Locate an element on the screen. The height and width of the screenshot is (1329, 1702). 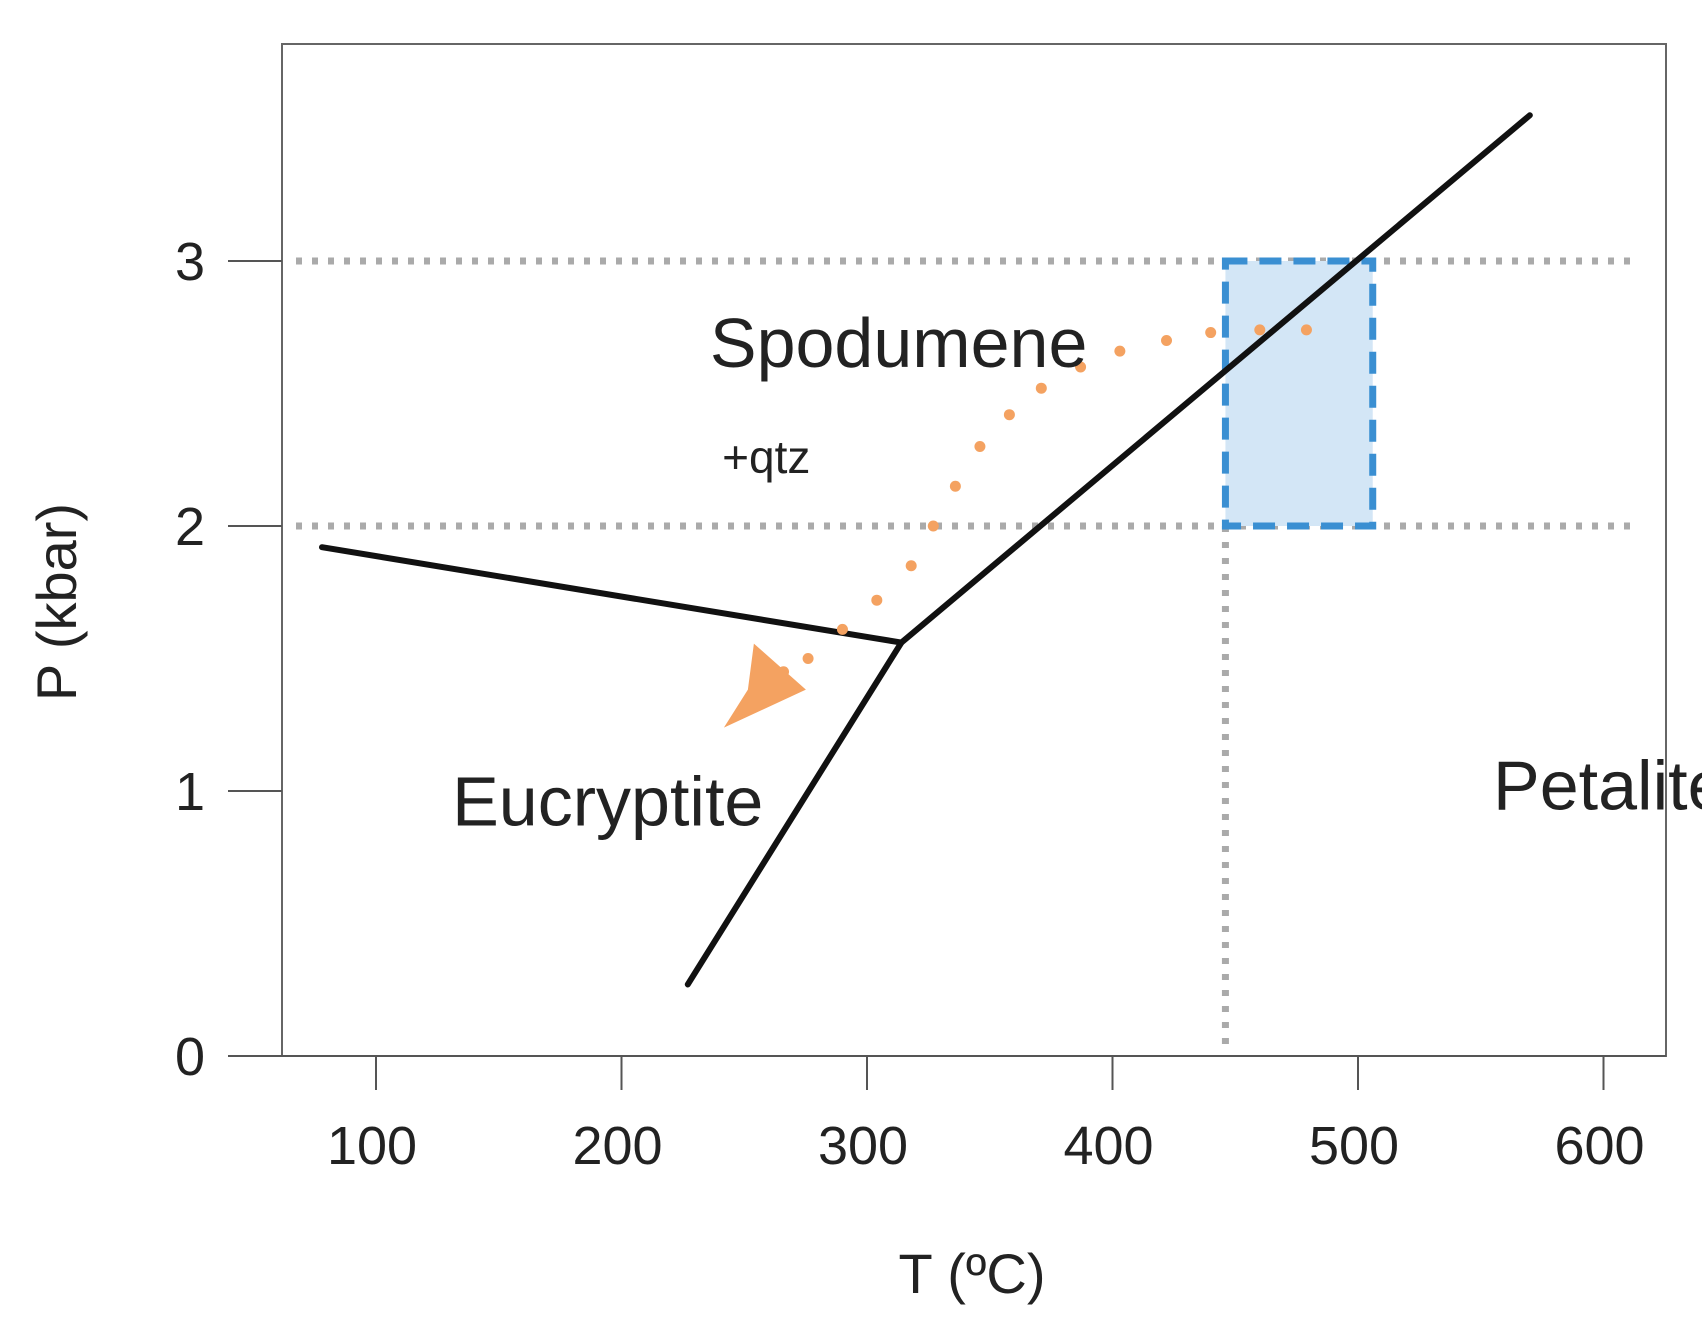
region-label-qtz: +qtz is located at coordinates (766, 457).